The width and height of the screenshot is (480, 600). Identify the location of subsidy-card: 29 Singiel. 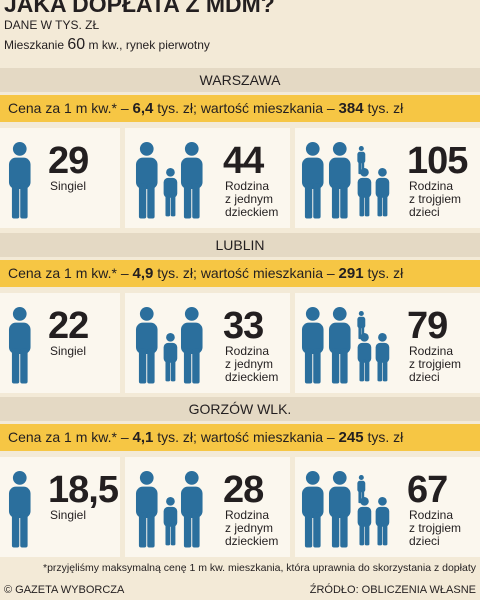
(60, 178).